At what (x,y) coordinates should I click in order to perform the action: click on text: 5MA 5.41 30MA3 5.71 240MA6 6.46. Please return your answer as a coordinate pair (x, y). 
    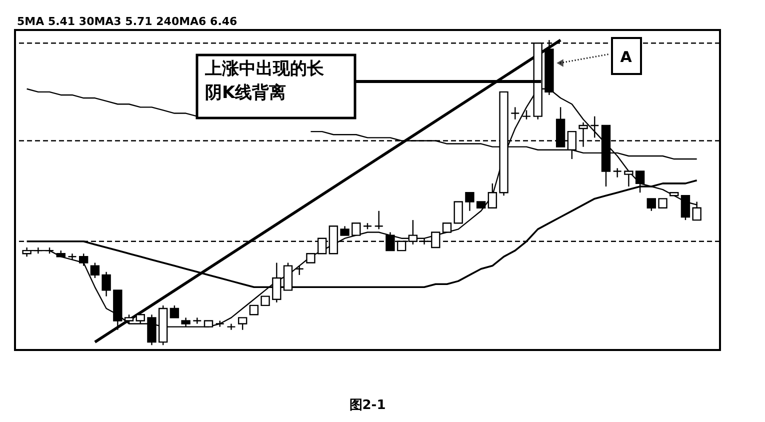
    Looking at the image, I should click on (127, 21).